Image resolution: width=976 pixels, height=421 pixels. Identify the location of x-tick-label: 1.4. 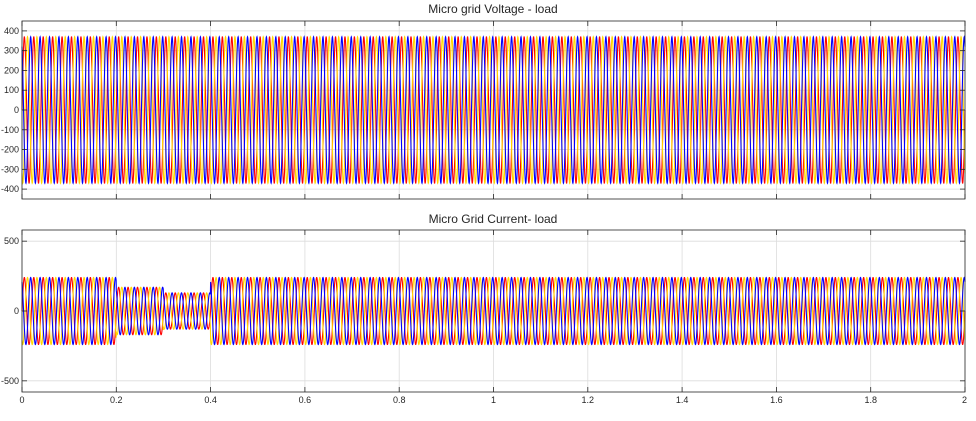
(682, 400).